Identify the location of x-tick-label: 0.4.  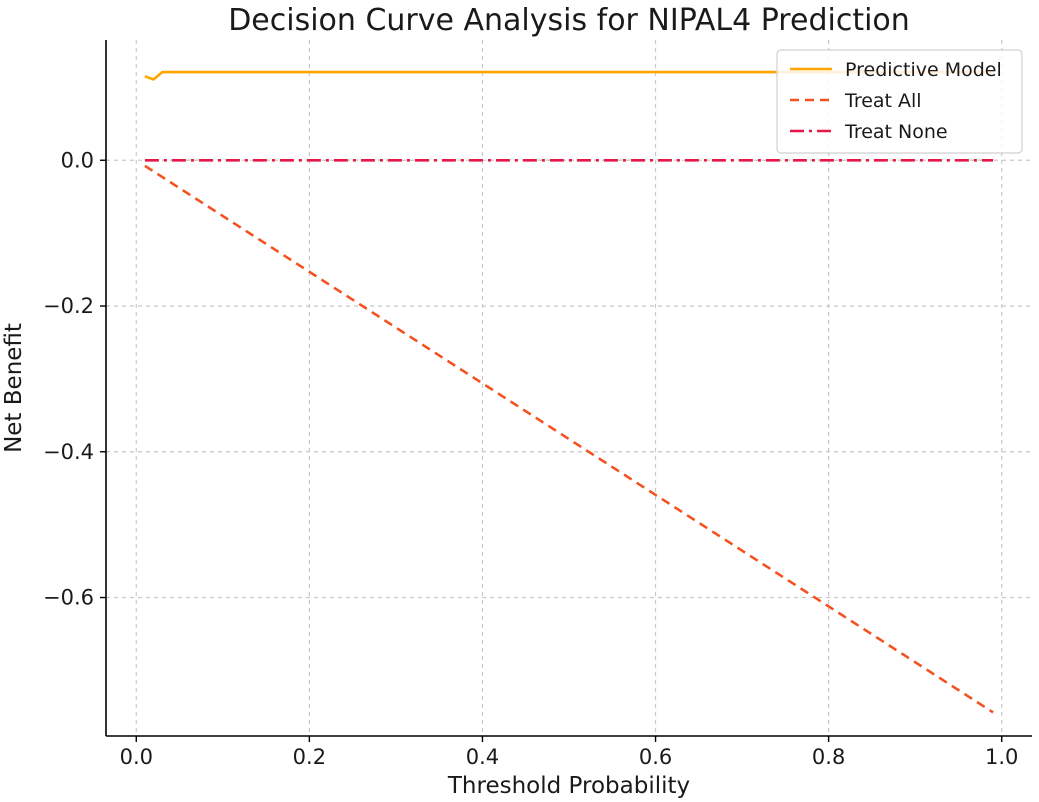
(482, 757).